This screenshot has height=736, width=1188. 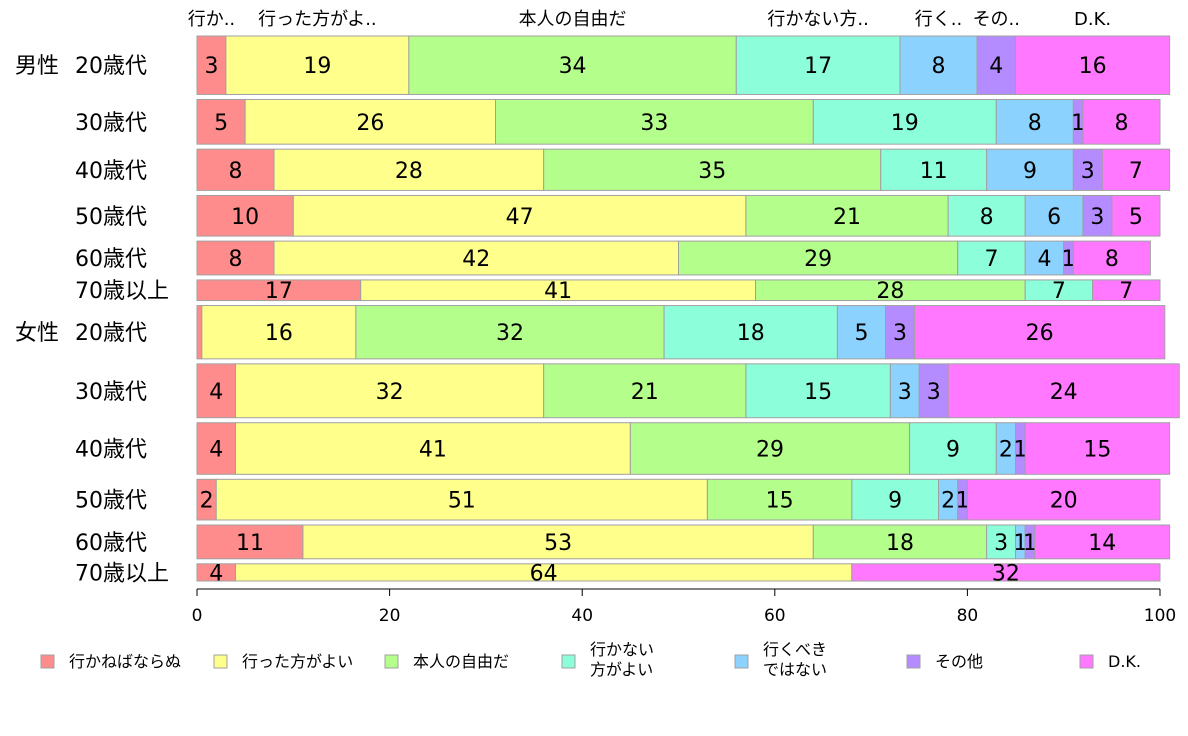 What do you see at coordinates (37, 66) in the screenshot?
I see `group-label: 男性` at bounding box center [37, 66].